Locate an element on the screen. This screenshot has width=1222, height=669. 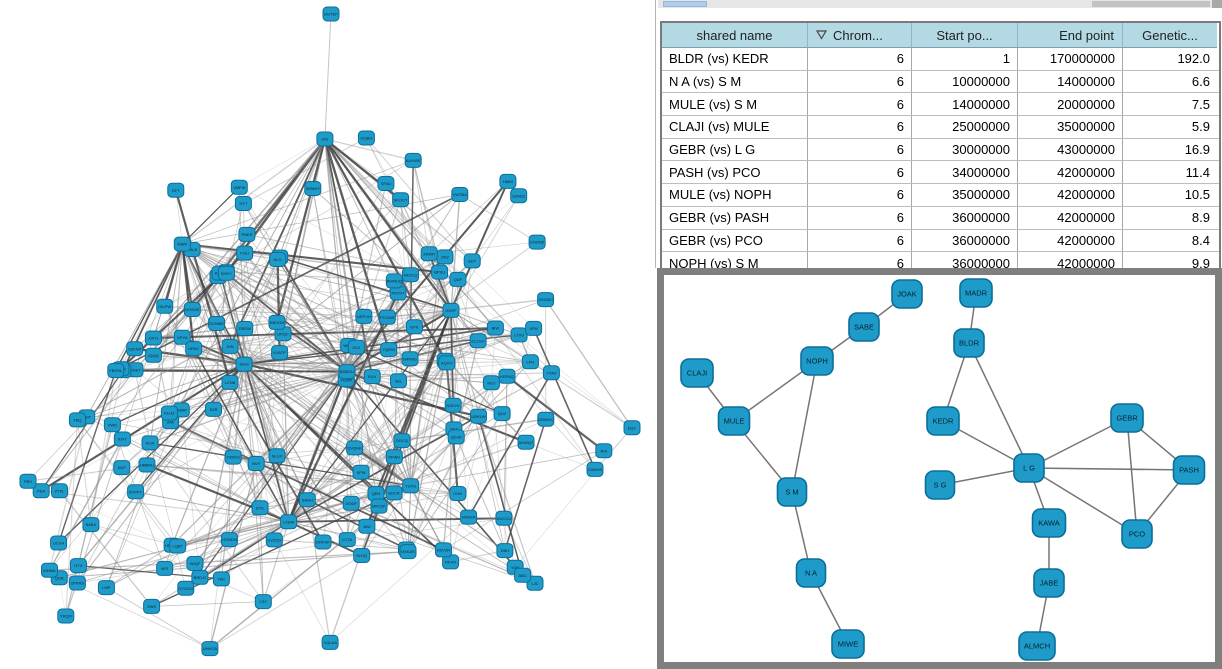
network-node: LJC is located at coordinates (535, 583).